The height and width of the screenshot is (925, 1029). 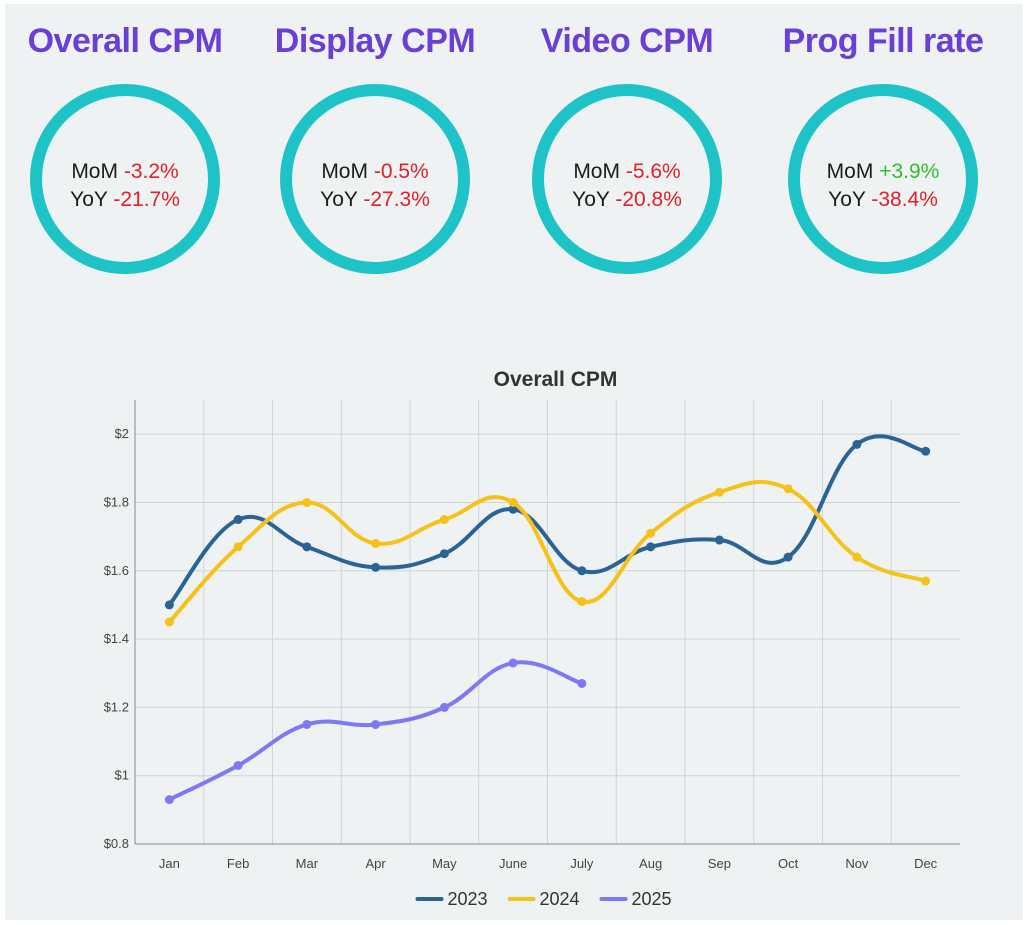 What do you see at coordinates (116, 638) in the screenshot?
I see `y-tick-label: $1.4` at bounding box center [116, 638].